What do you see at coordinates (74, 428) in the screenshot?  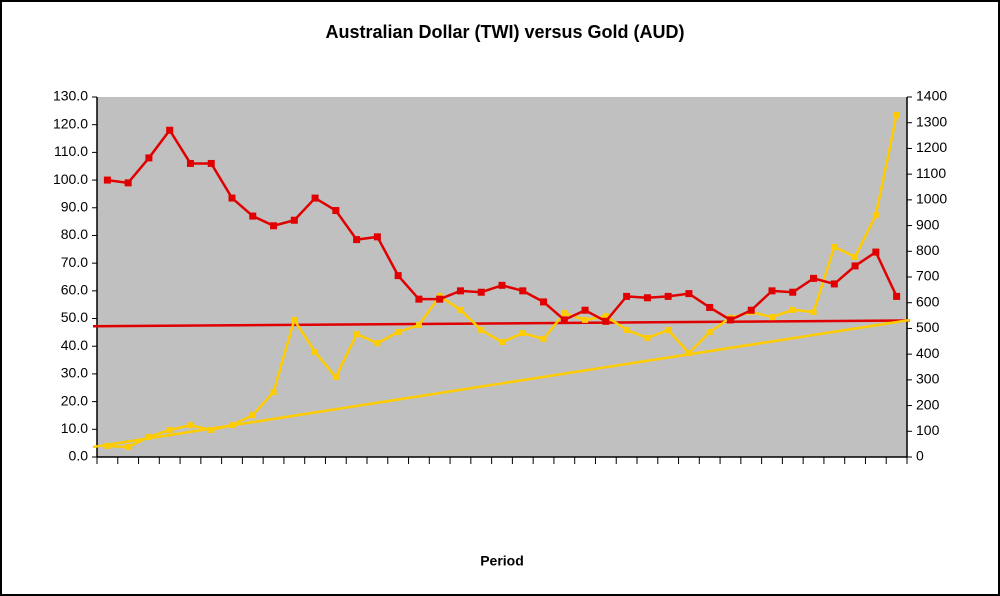 I see `y-tick-label: 10.0` at bounding box center [74, 428].